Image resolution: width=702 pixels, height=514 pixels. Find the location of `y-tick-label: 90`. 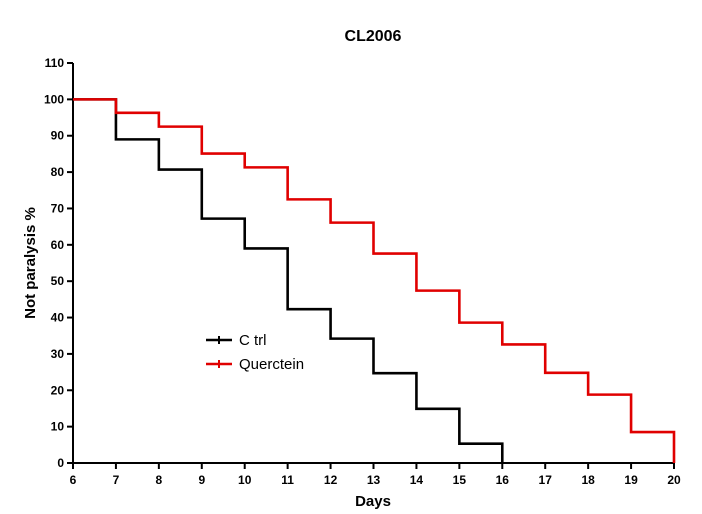

y-tick-label: 90 is located at coordinates (58, 136).